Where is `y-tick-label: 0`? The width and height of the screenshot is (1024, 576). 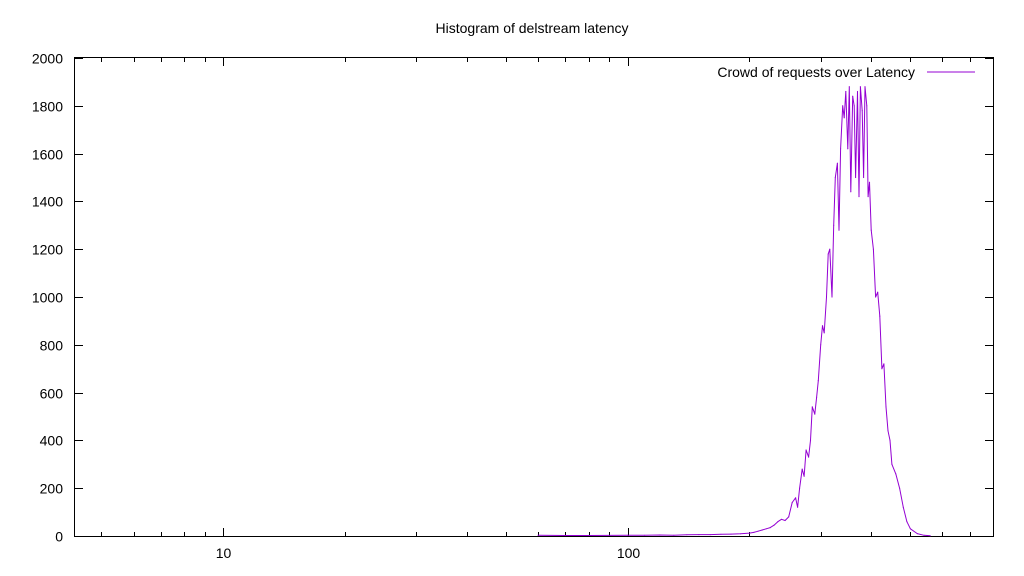
y-tick-label: 0 is located at coordinates (59, 537).